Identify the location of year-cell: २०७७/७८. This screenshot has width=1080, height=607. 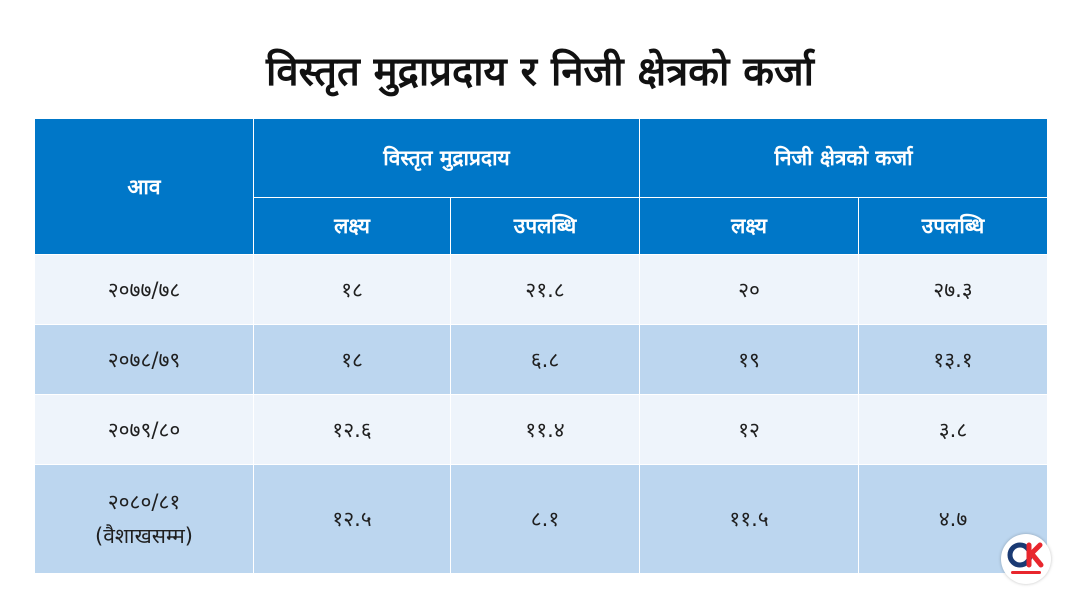
(144, 289).